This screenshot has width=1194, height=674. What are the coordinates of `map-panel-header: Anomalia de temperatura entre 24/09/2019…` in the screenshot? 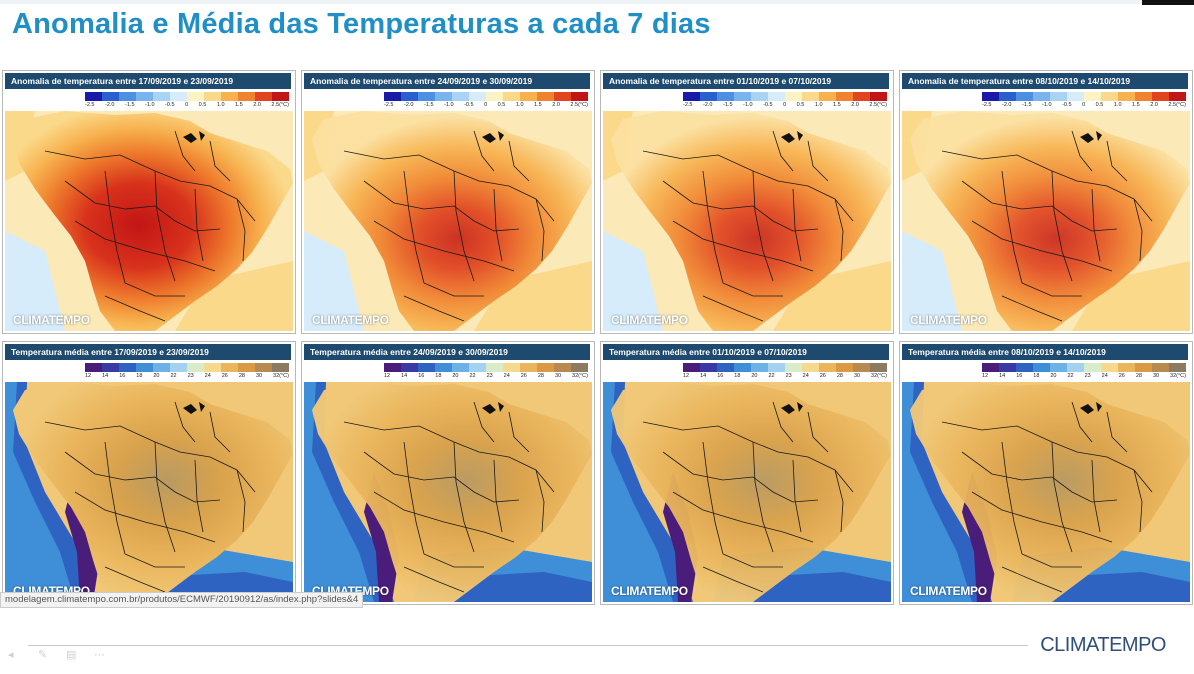 It's located at (447, 81).